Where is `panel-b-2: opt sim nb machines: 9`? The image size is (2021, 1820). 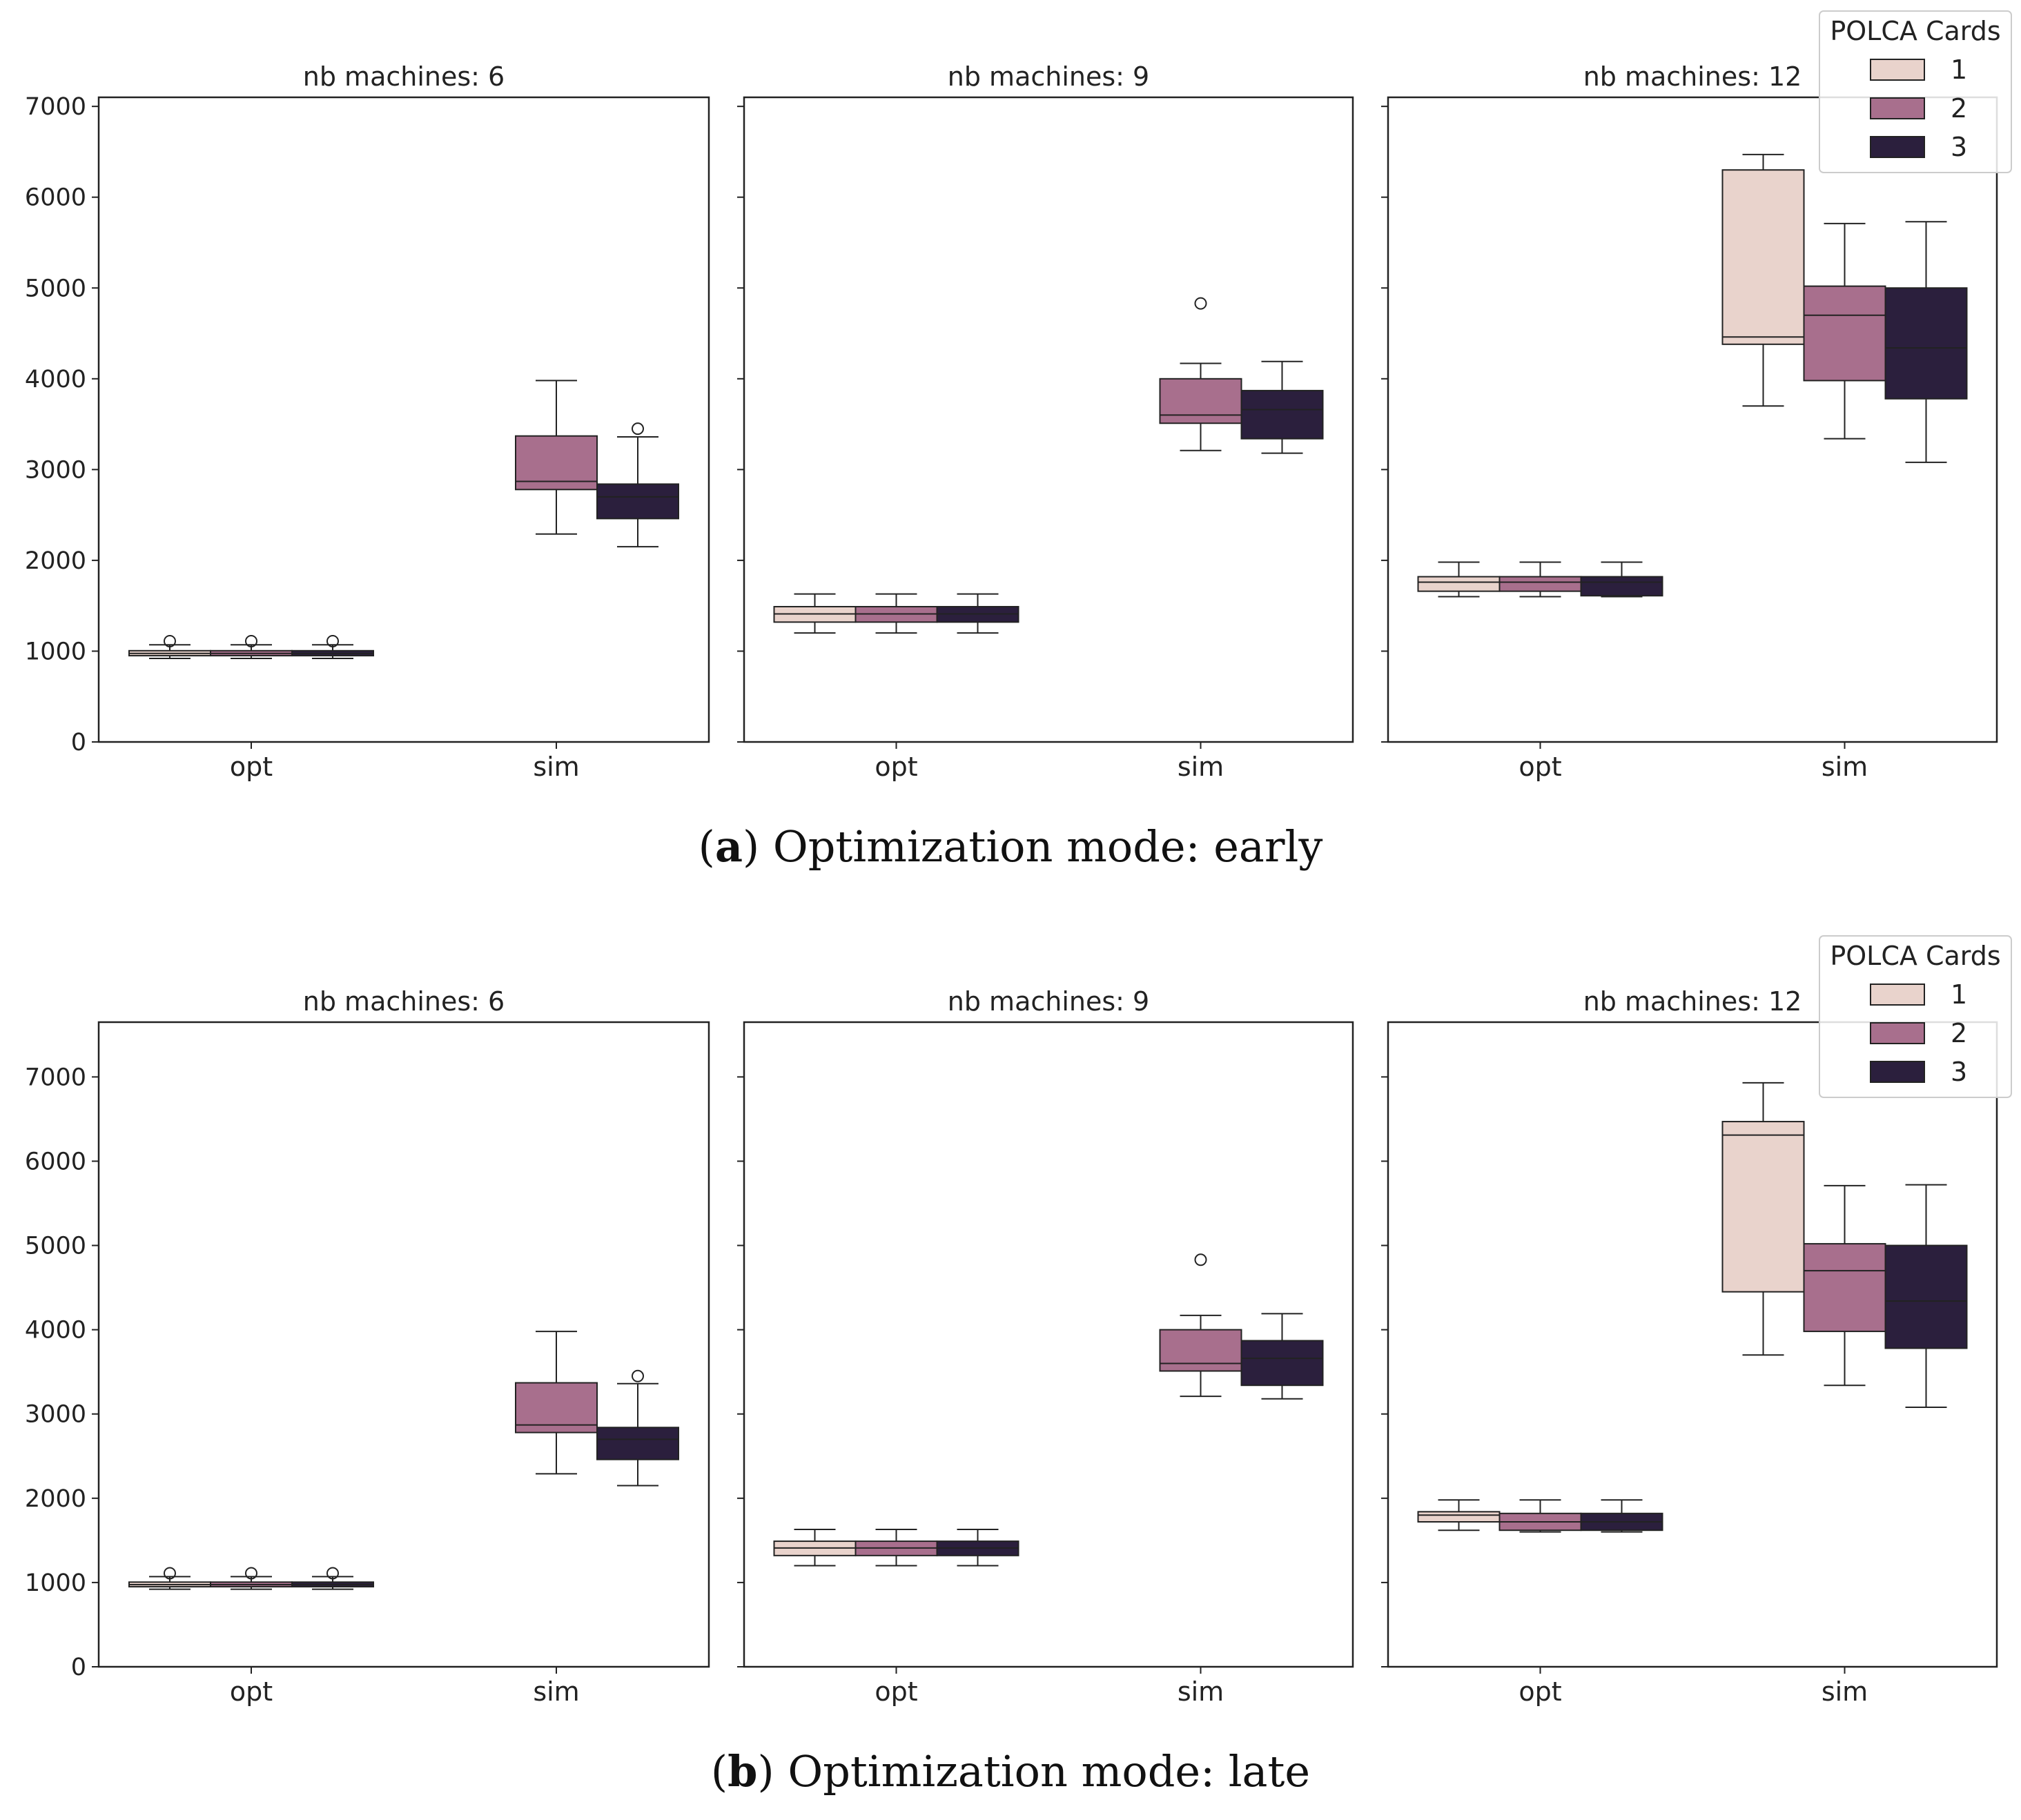
panel-b-2: opt sim nb machines: 9 is located at coordinates (1045, 1346).